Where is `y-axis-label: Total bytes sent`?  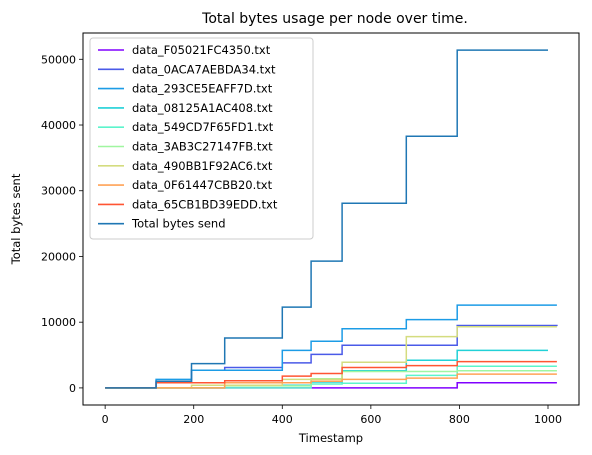 y-axis-label: Total bytes sent is located at coordinates (16, 219).